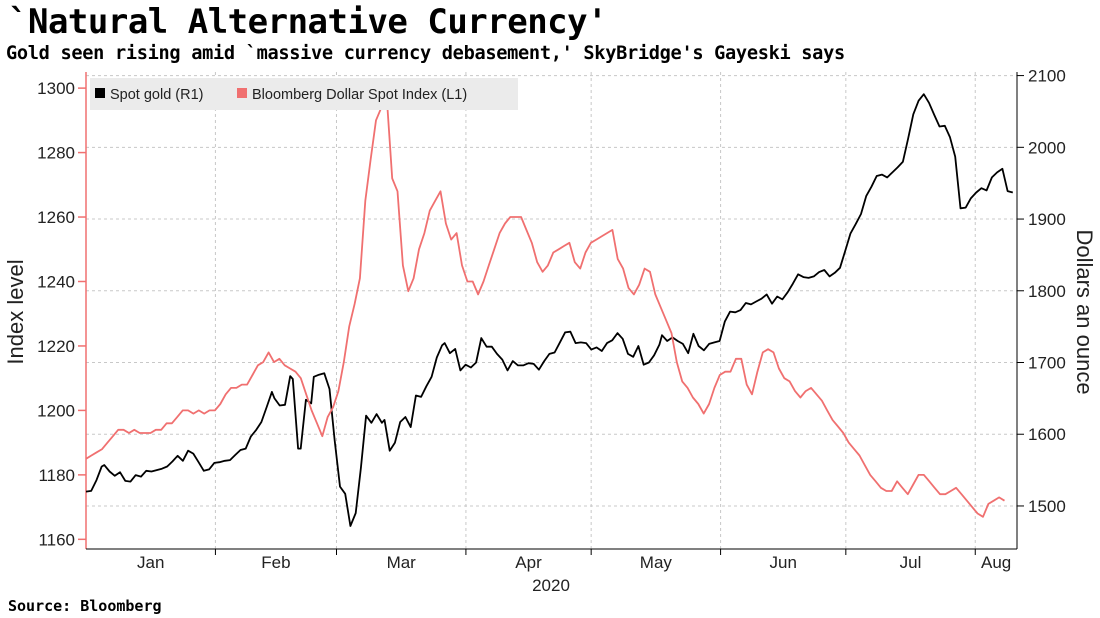 This screenshot has height=618, width=1100. What do you see at coordinates (157, 95) in the screenshot?
I see `legend-label-gold: Spot gold (R1)` at bounding box center [157, 95].